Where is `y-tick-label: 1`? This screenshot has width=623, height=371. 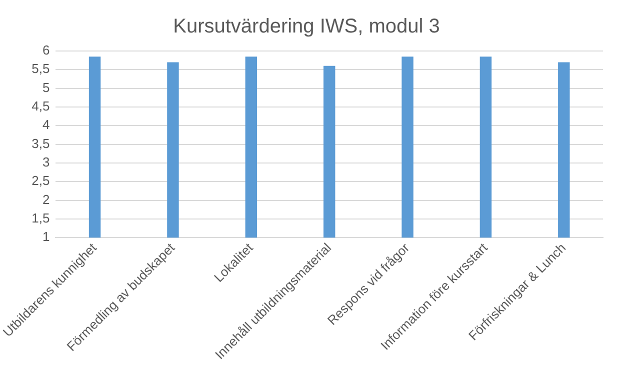
y-tick-label: 1 is located at coordinates (46, 236).